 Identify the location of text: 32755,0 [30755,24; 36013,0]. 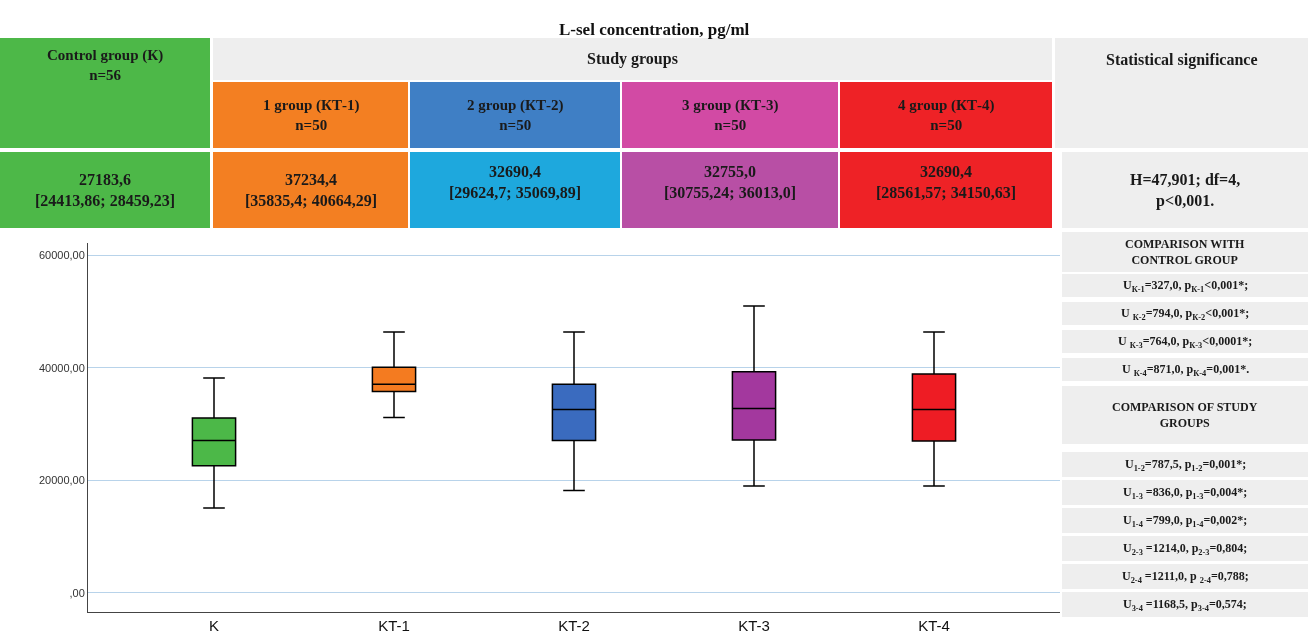
(730, 182).